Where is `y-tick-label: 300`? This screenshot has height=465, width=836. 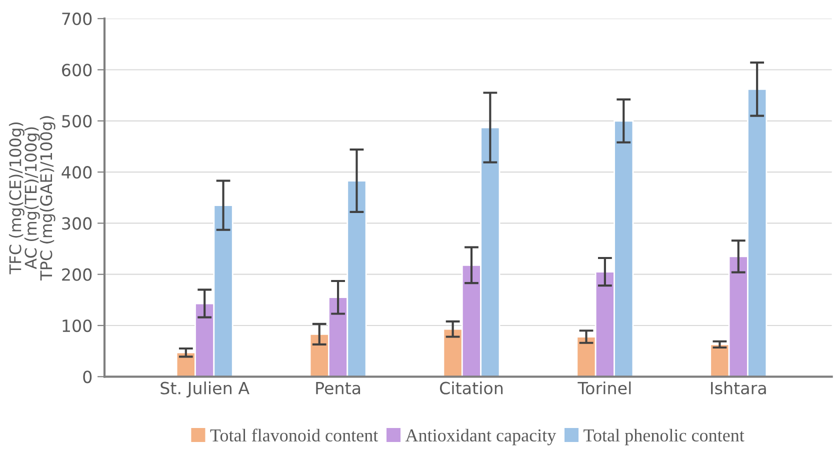 y-tick-label: 300 is located at coordinates (77, 223).